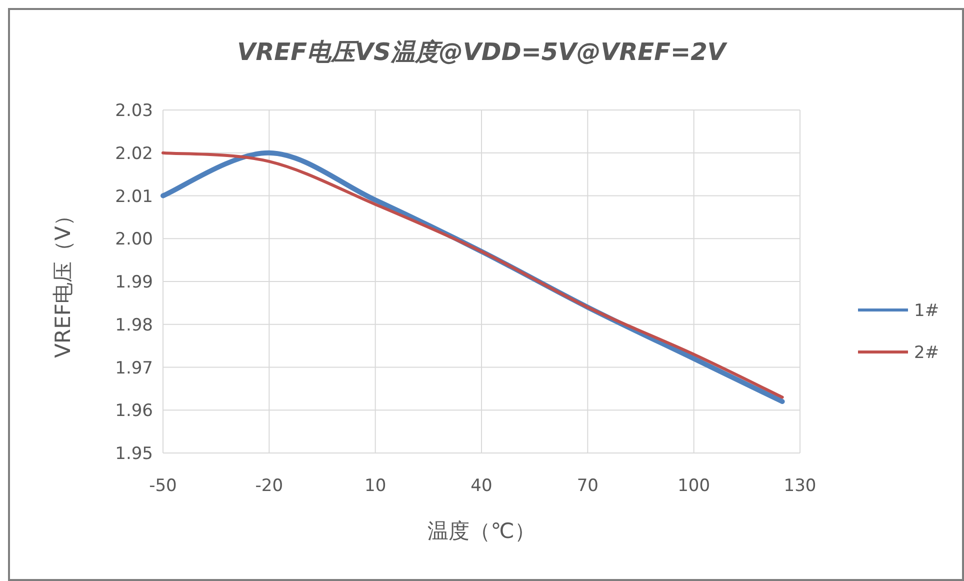 This screenshot has width=964, height=581. What do you see at coordinates (134, 411) in the screenshot?
I see `y-tick-label: 1.96` at bounding box center [134, 411].